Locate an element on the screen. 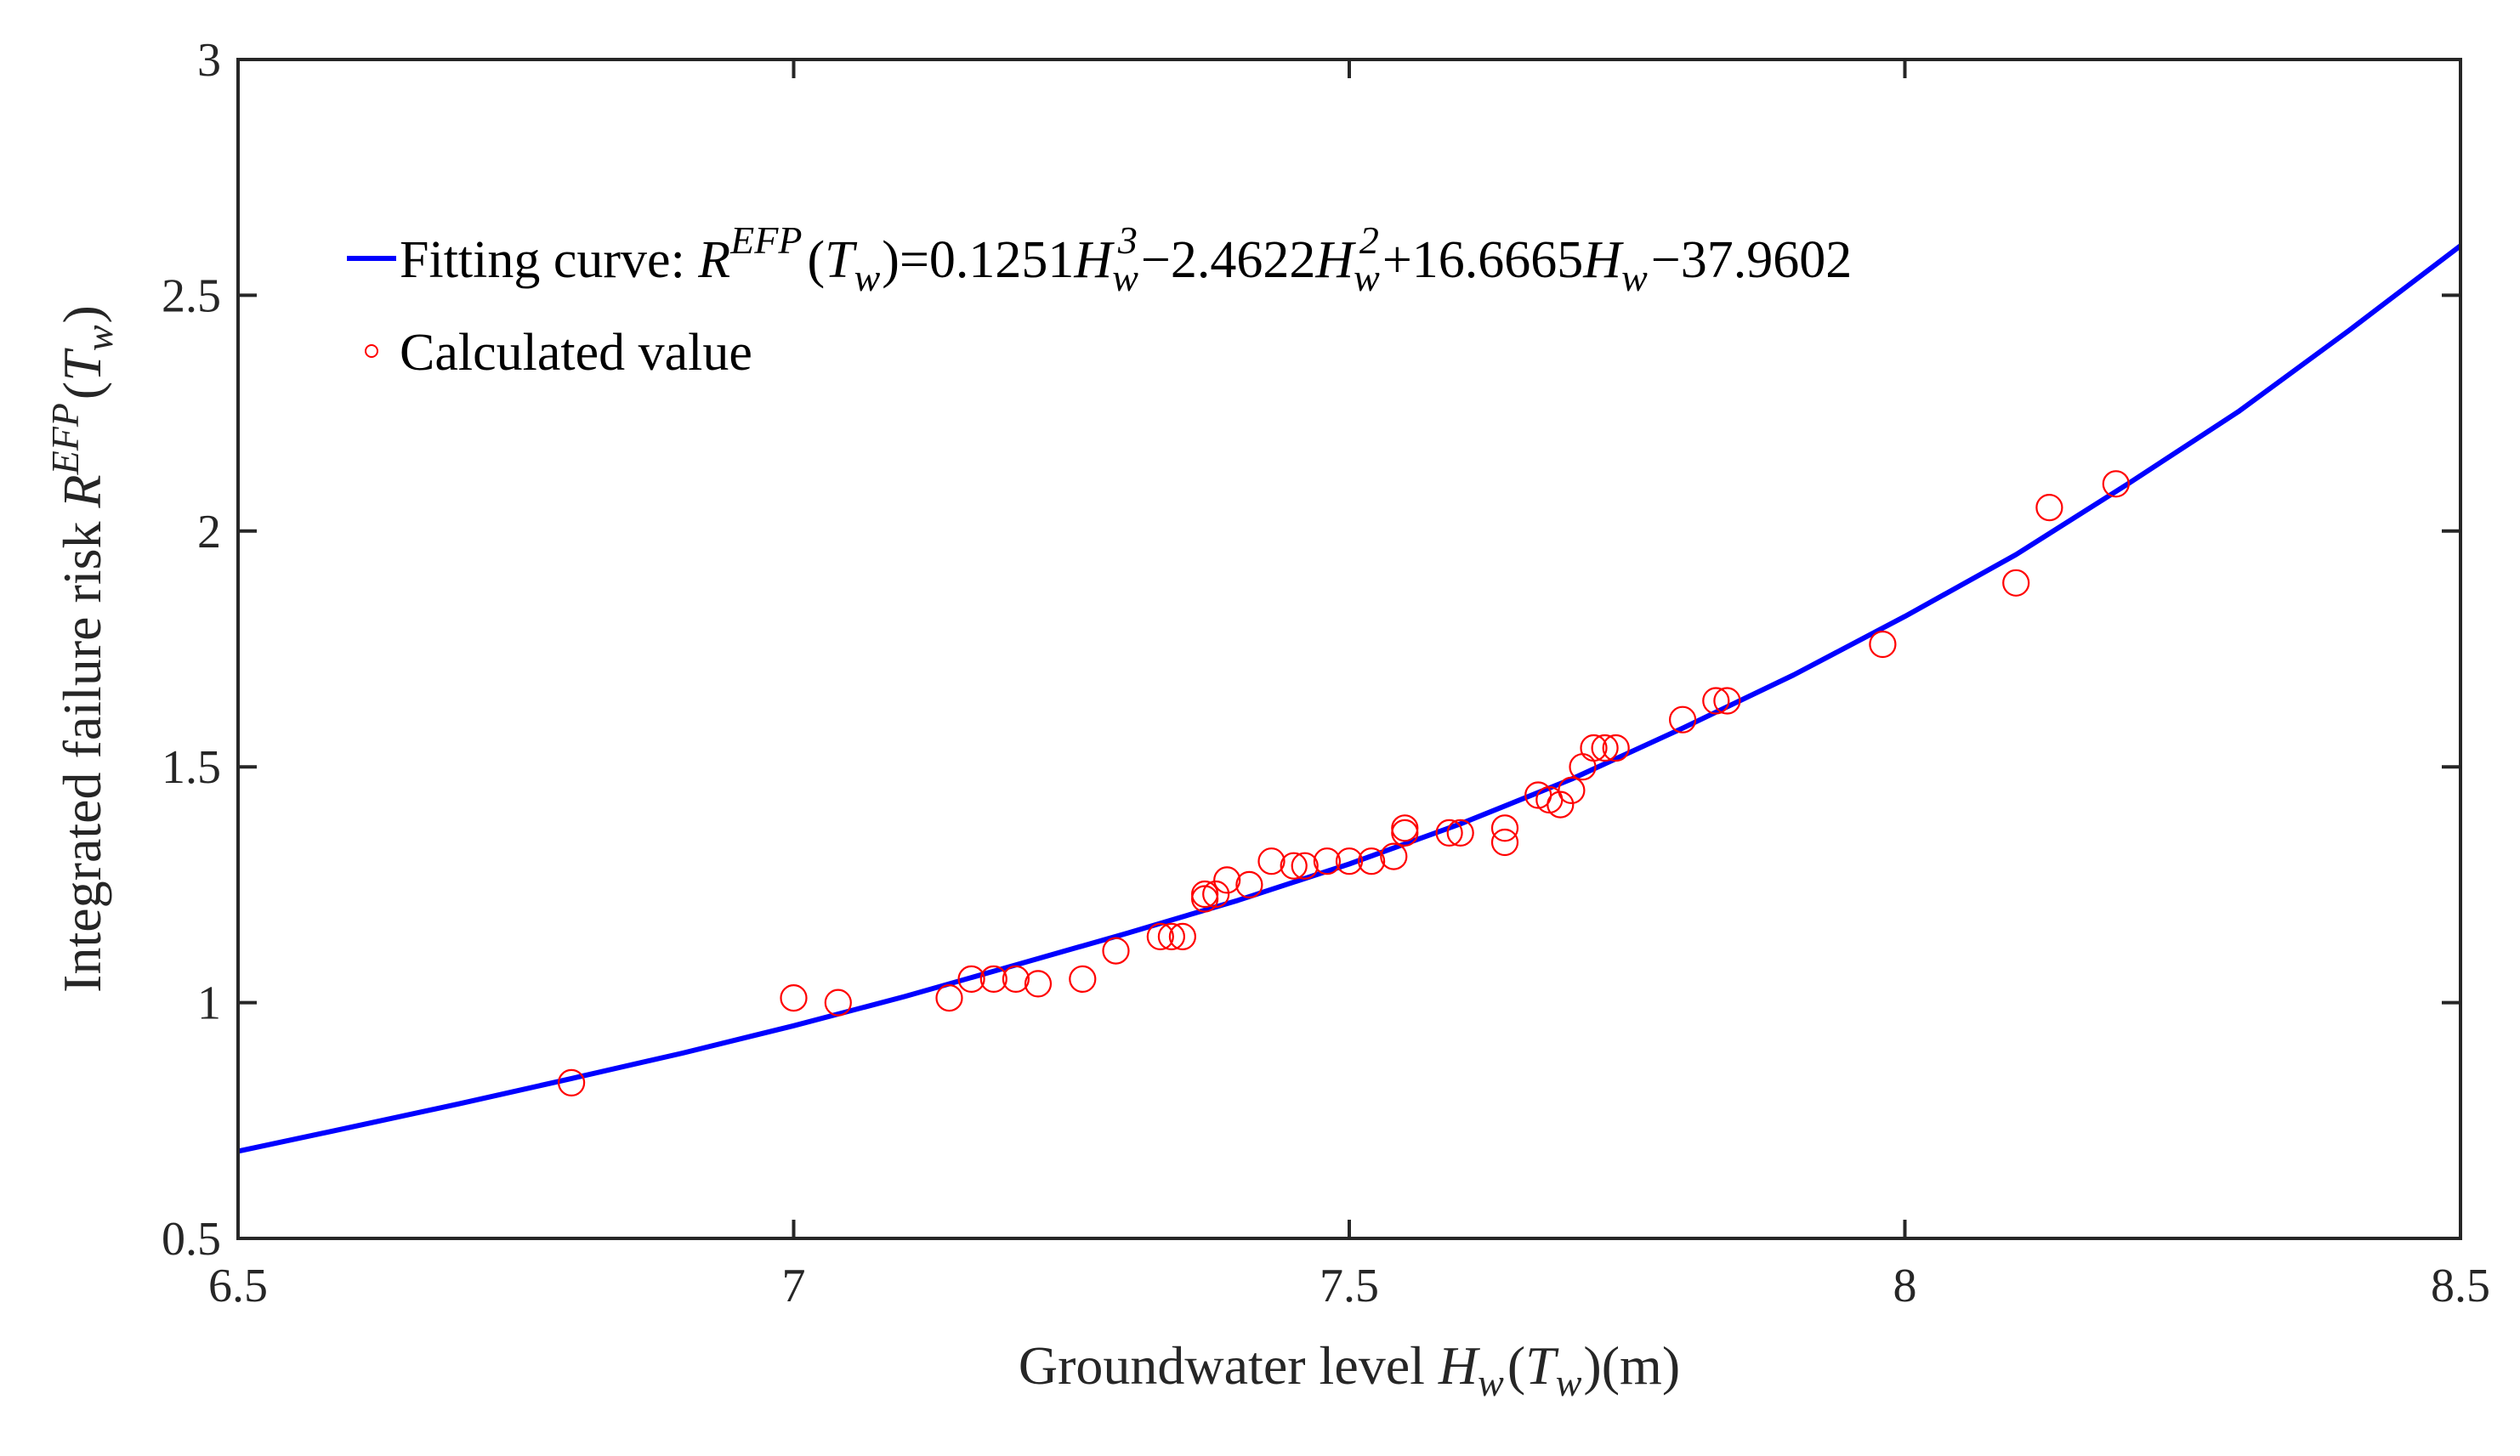  x-tick-label-0: 6.5 is located at coordinates (238, 1286).